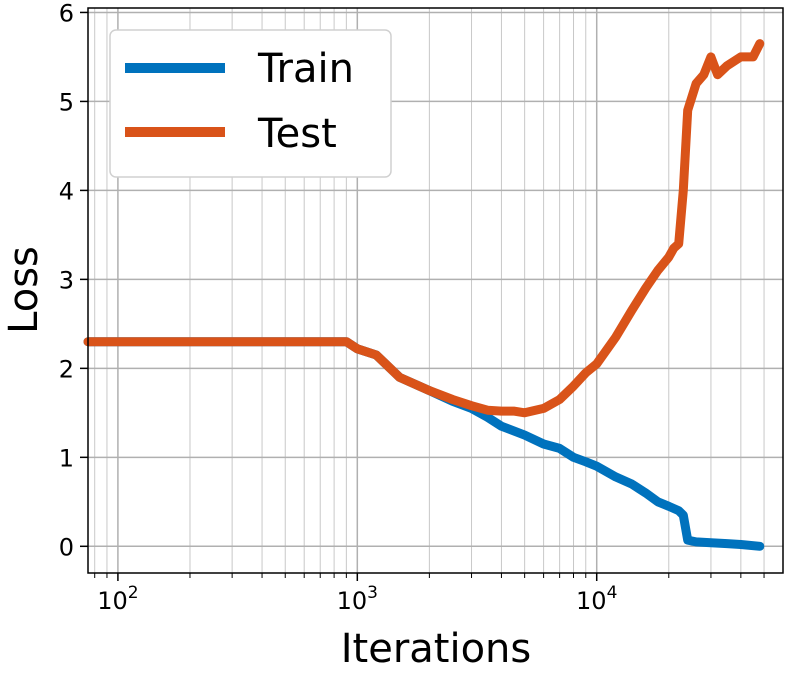 The height and width of the screenshot is (673, 792). Describe the element at coordinates (66, 280) in the screenshot. I see `y-tick-label: 3` at that location.